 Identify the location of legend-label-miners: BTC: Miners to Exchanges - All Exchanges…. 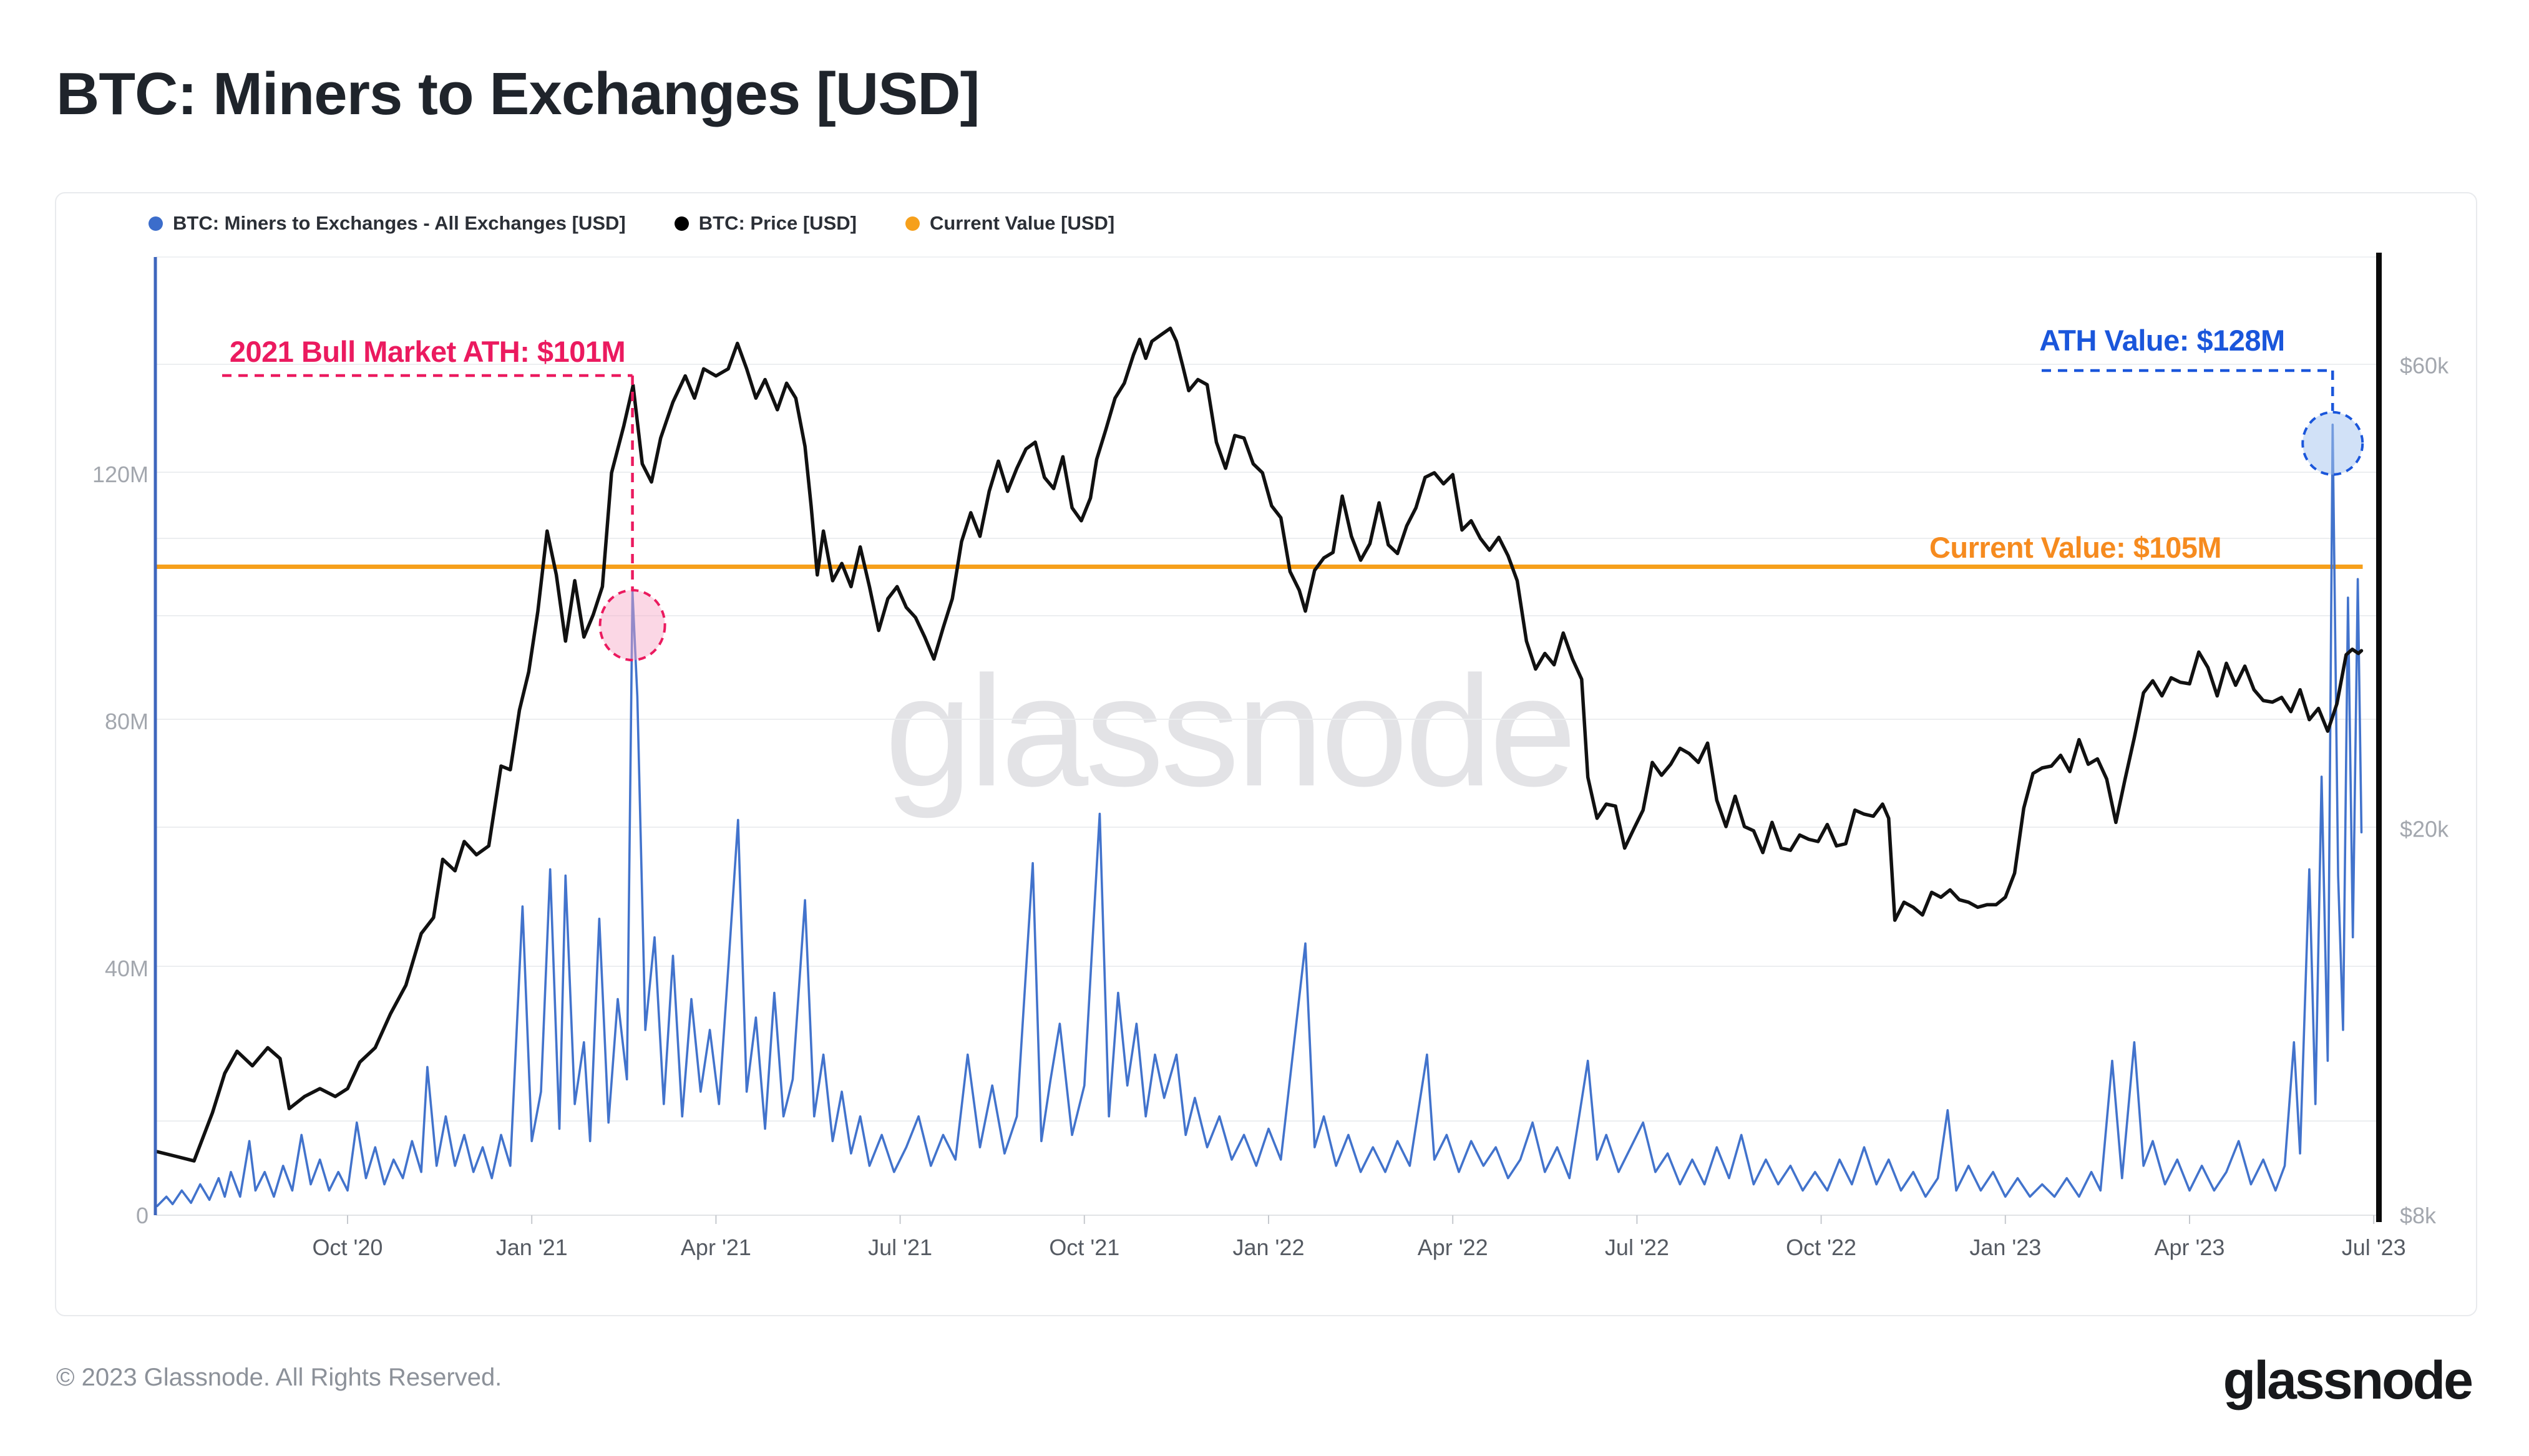
(399, 223).